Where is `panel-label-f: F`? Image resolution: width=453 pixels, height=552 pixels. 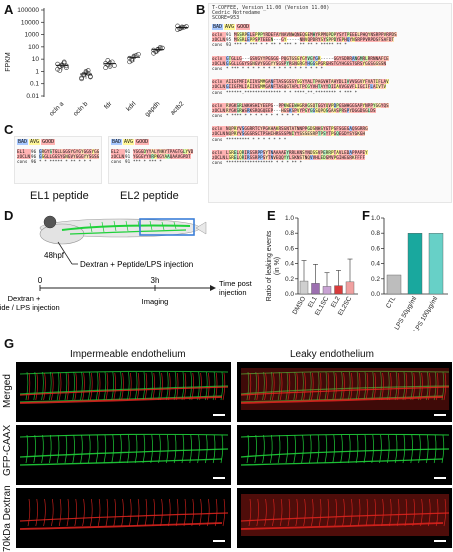
panel-label-f: F is located at coordinates (366, 215).